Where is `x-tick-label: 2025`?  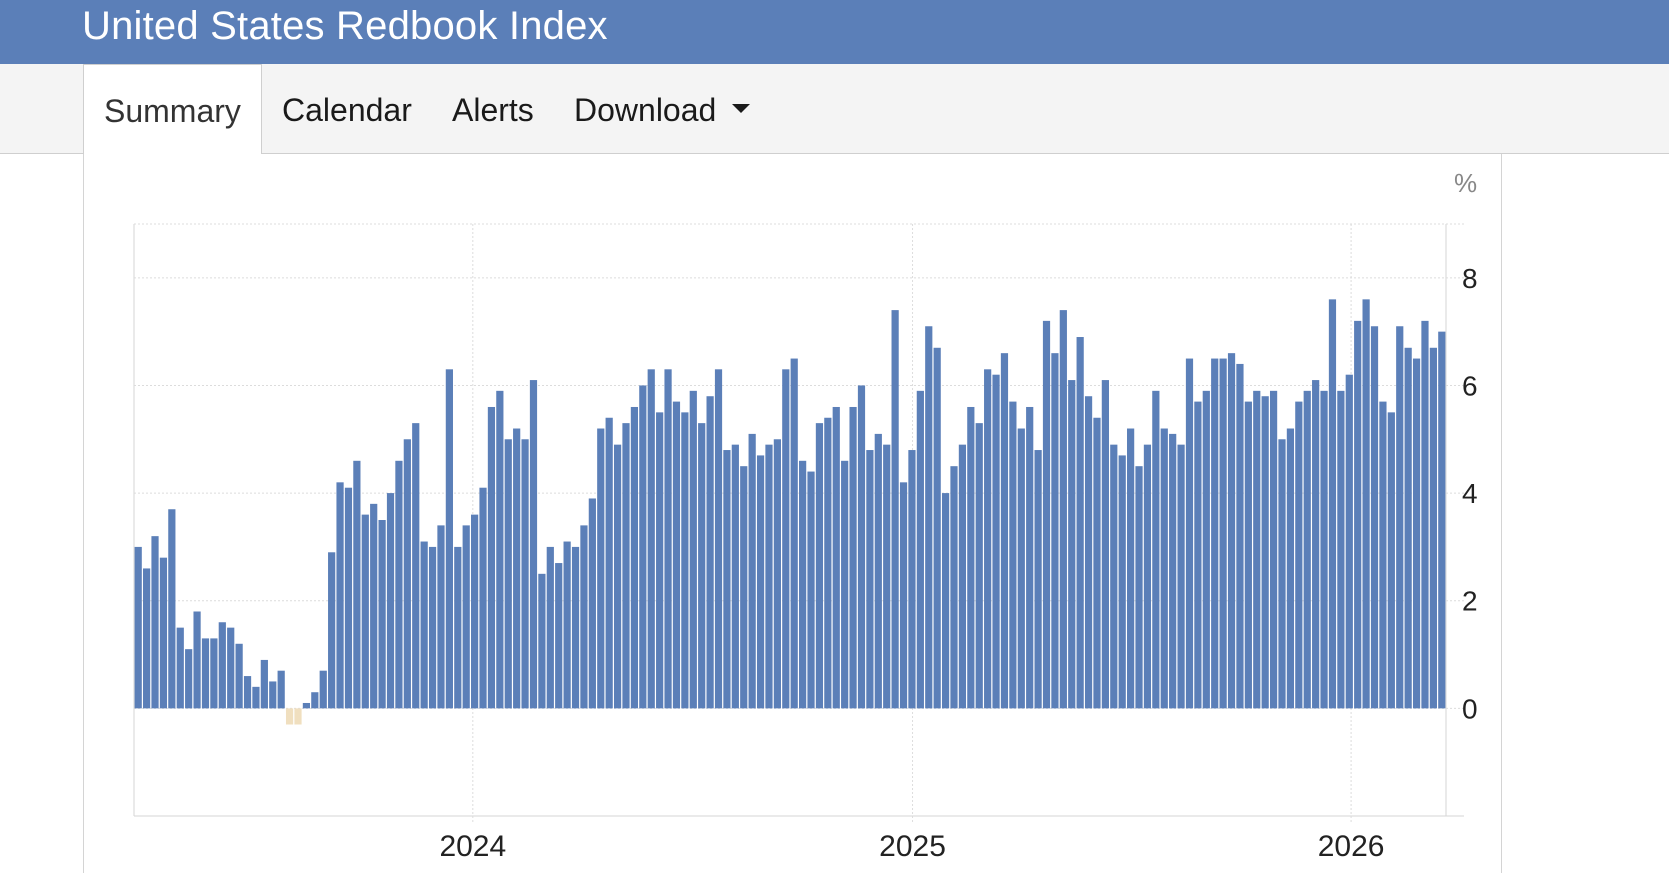 x-tick-label: 2025 is located at coordinates (912, 846).